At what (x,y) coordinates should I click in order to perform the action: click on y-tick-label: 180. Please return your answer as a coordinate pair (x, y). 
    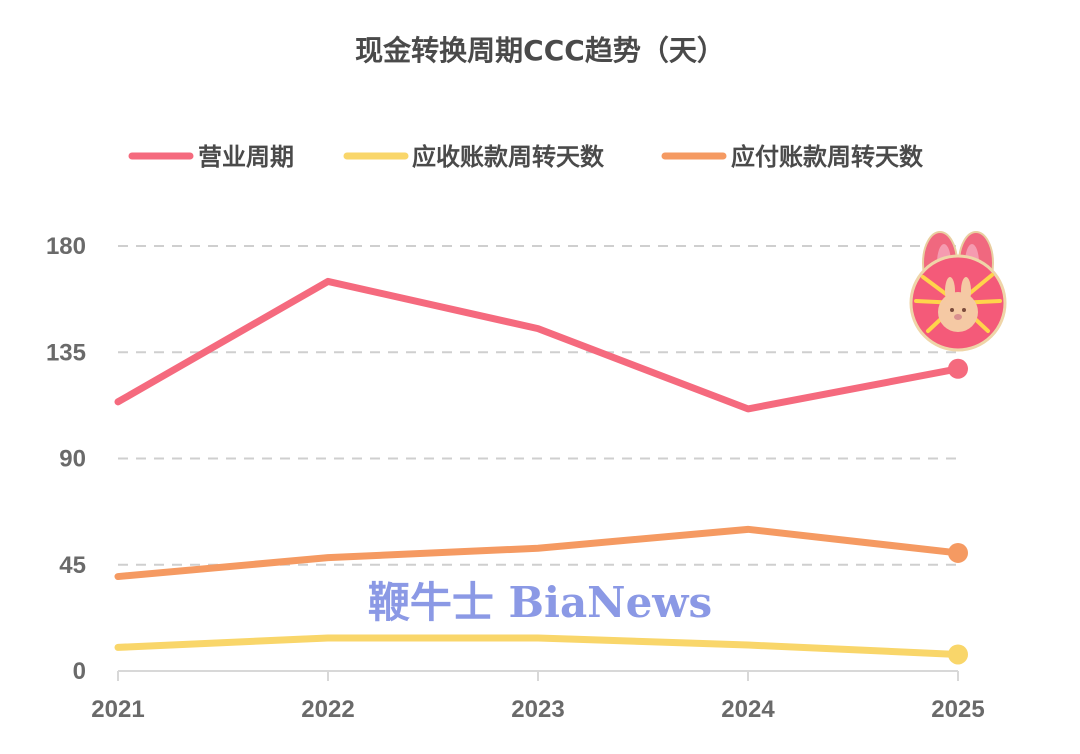
    Looking at the image, I should click on (66, 246).